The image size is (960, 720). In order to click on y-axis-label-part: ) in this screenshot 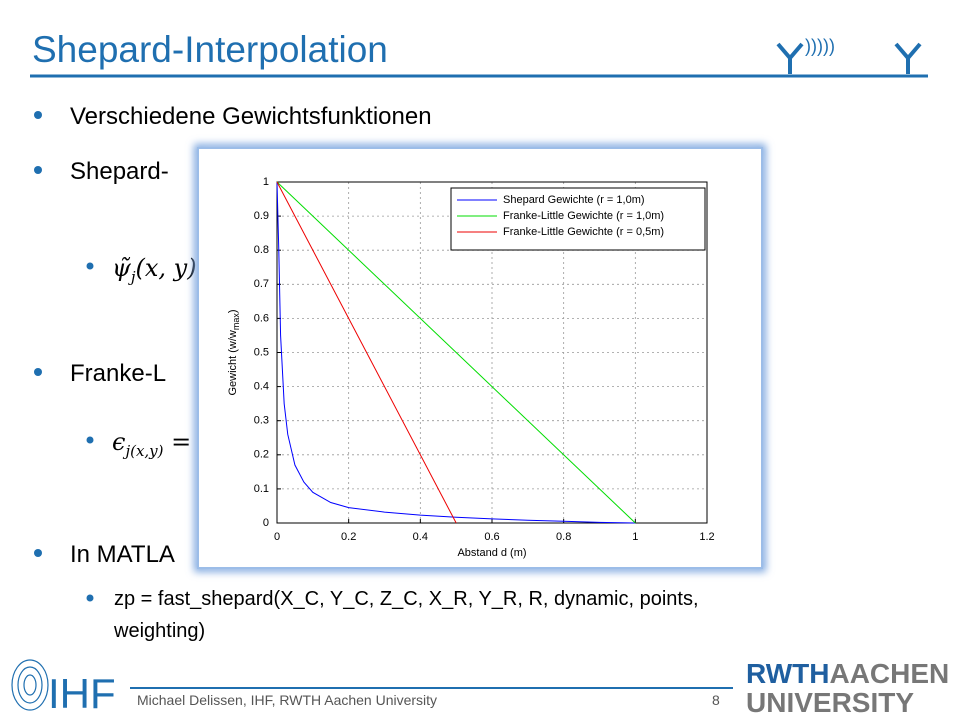, I will do `click(233, 311)`.